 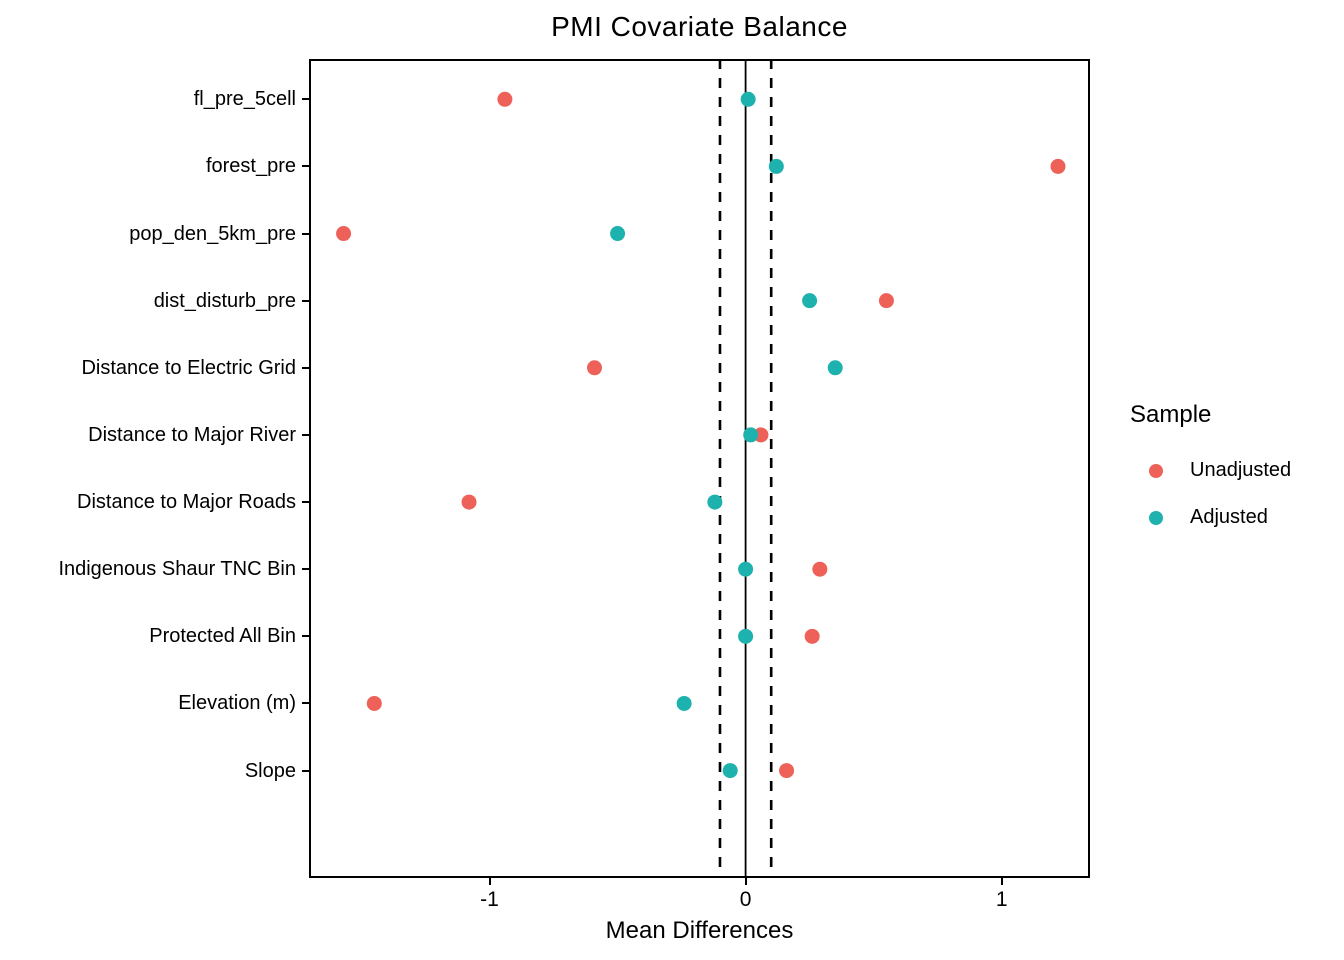 What do you see at coordinates (505, 99) in the screenshot?
I see `point-unadjusted-fl-pre-5cell` at bounding box center [505, 99].